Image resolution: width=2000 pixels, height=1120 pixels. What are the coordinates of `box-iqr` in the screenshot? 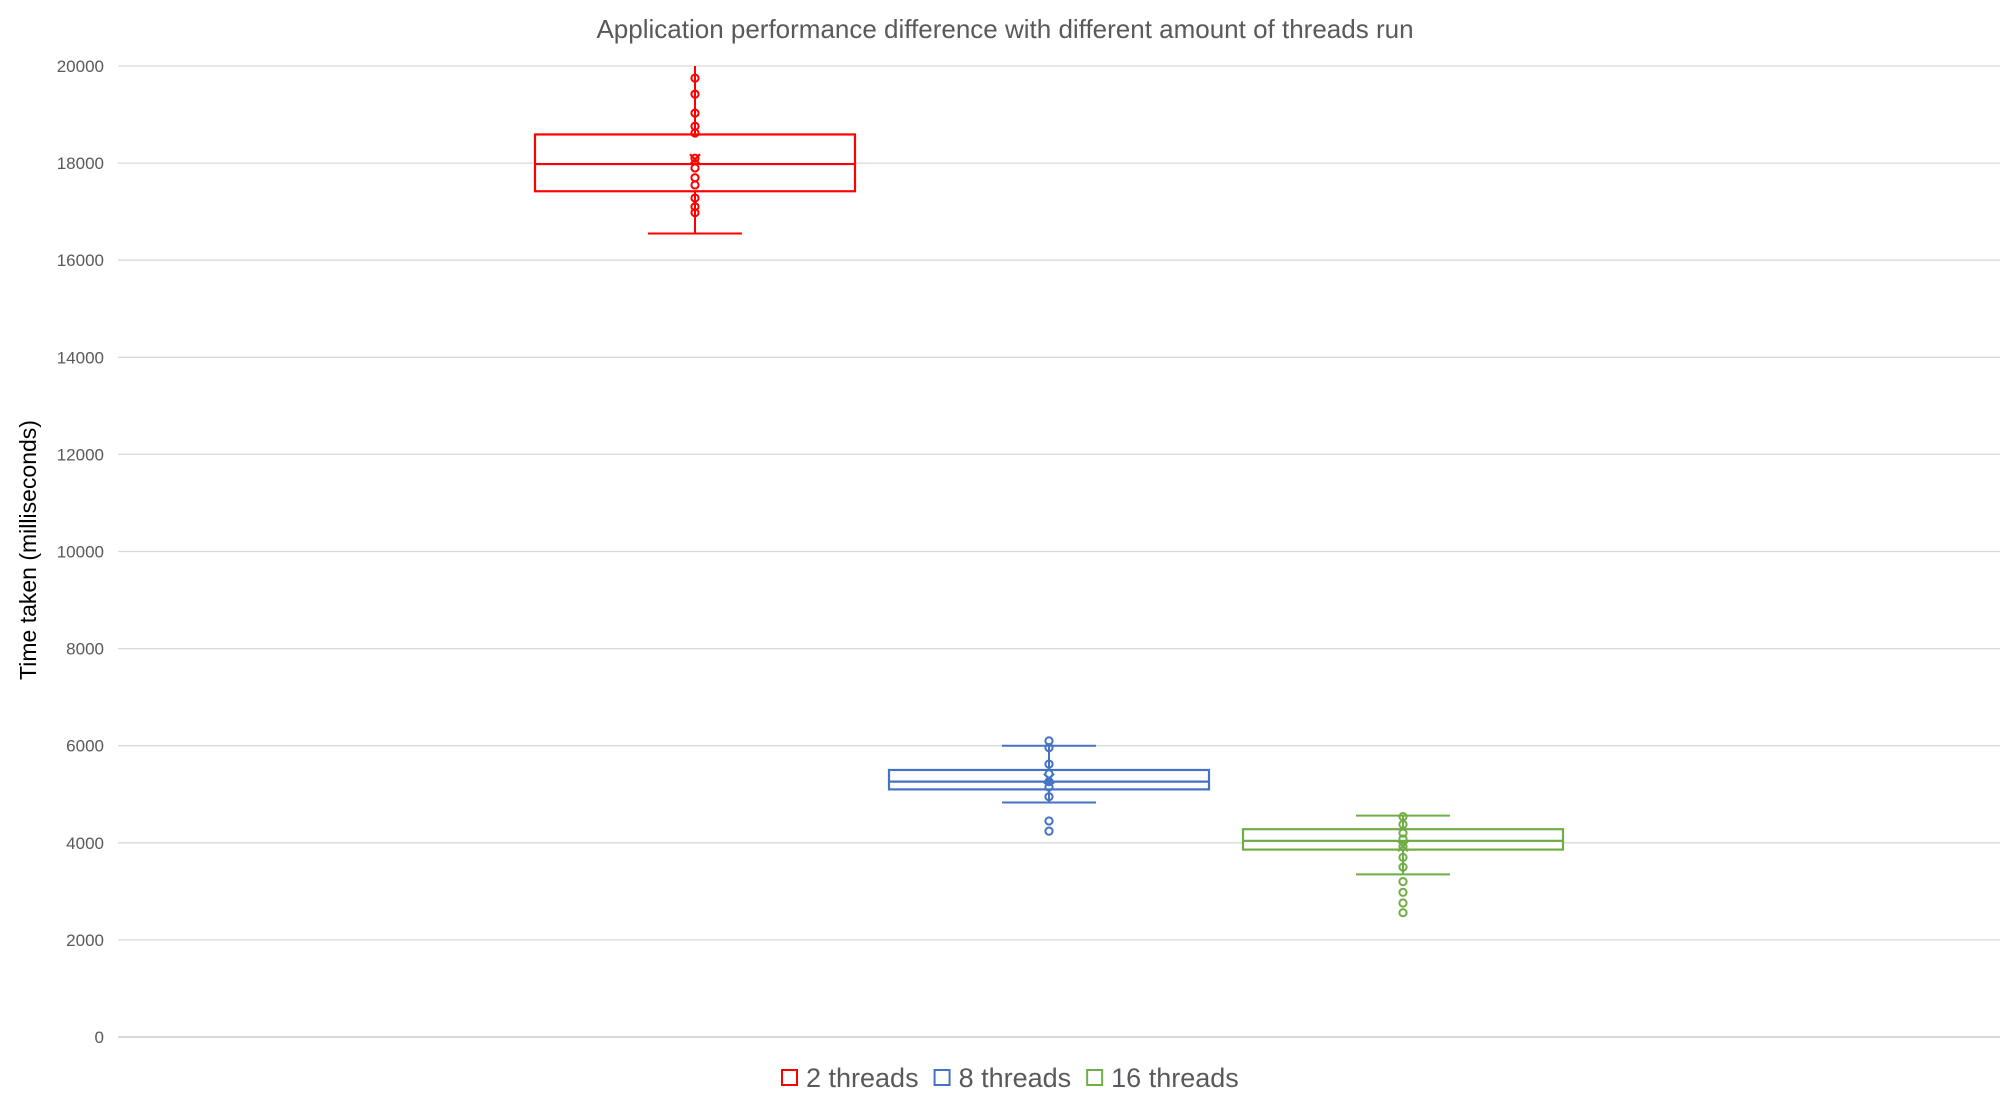 It's located at (695, 163).